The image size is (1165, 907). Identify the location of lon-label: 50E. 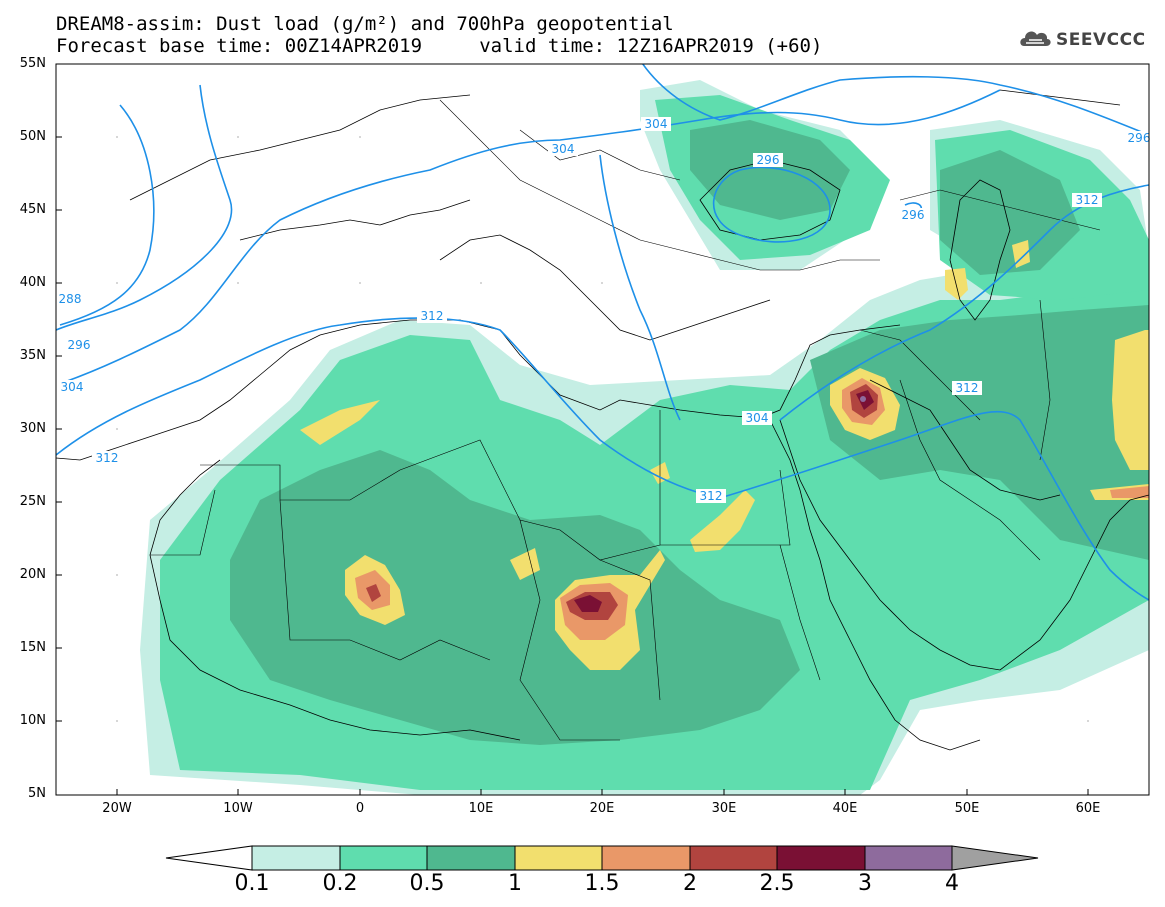
(967, 808).